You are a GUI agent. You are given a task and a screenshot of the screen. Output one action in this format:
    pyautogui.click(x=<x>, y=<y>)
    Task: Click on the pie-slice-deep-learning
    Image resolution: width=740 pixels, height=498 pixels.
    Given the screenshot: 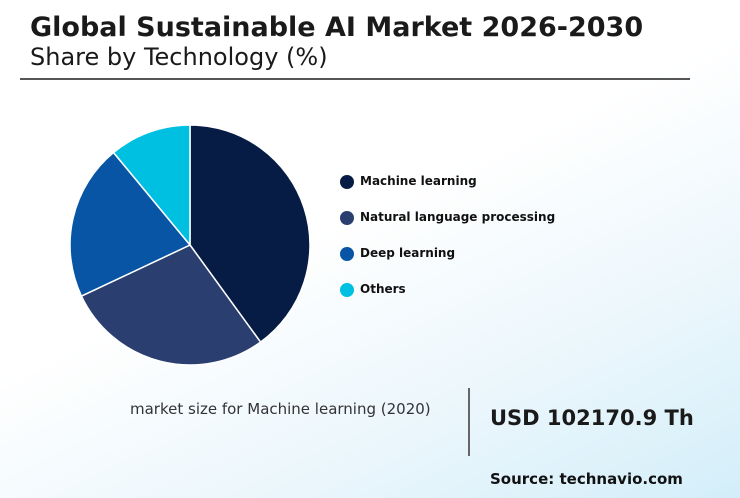 What is the action you would take?
    pyautogui.click(x=130, y=224)
    